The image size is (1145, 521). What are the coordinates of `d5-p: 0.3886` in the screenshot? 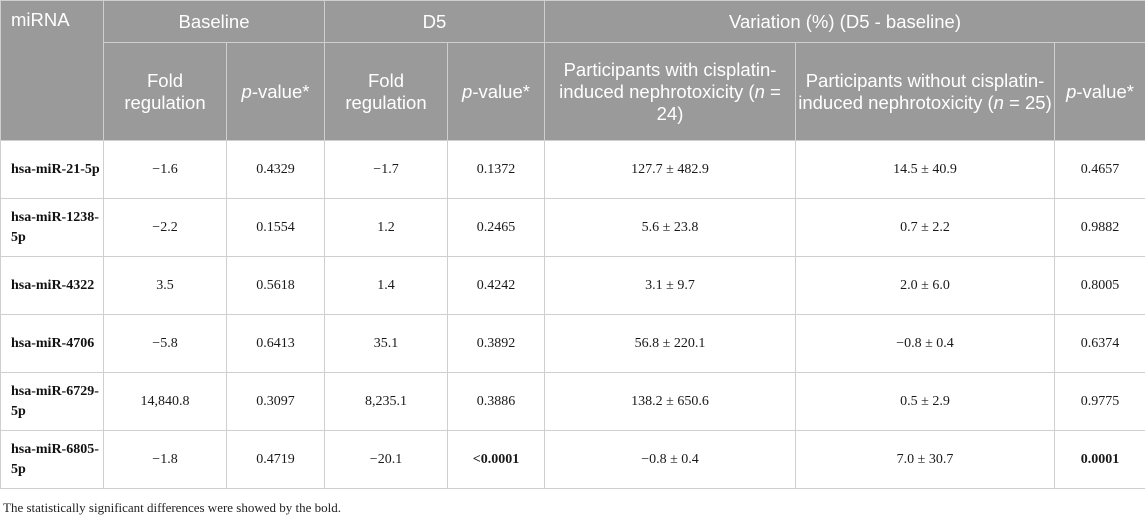 It's located at (496, 401).